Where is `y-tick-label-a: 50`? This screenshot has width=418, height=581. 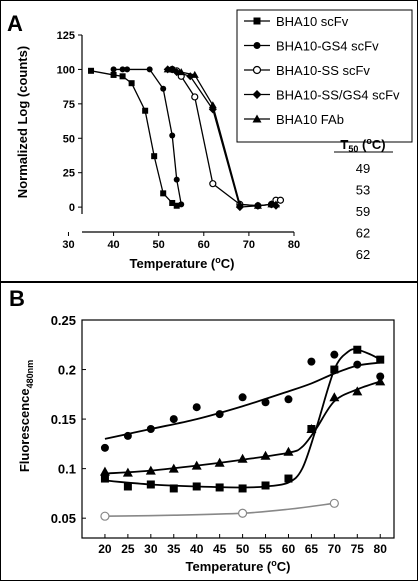
y-tick-label-a: 50 is located at coordinates (69, 139).